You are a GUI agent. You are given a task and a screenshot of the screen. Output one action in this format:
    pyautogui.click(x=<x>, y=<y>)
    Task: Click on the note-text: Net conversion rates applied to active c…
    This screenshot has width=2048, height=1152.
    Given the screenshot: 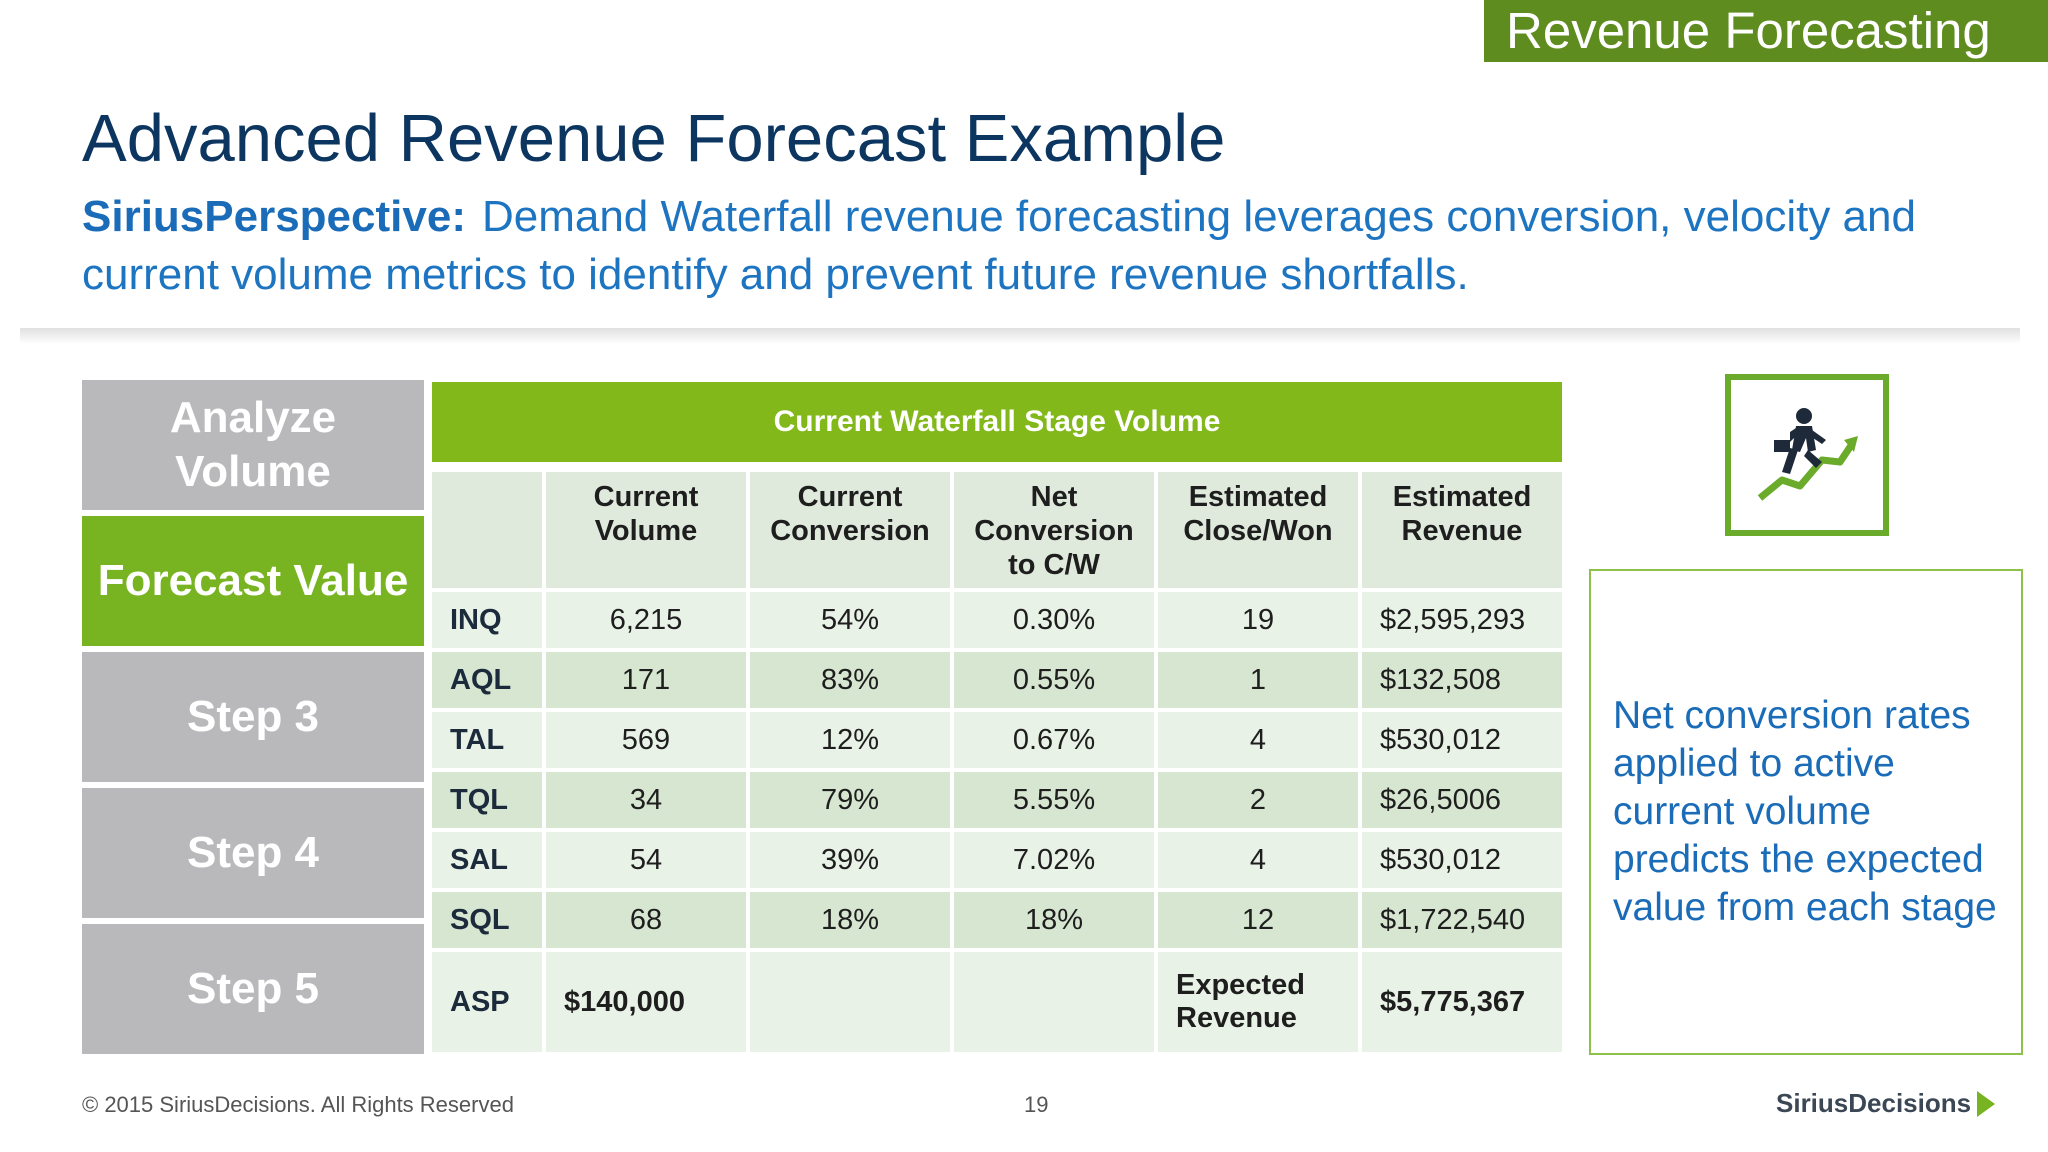 What is the action you would take?
    pyautogui.click(x=1805, y=811)
    